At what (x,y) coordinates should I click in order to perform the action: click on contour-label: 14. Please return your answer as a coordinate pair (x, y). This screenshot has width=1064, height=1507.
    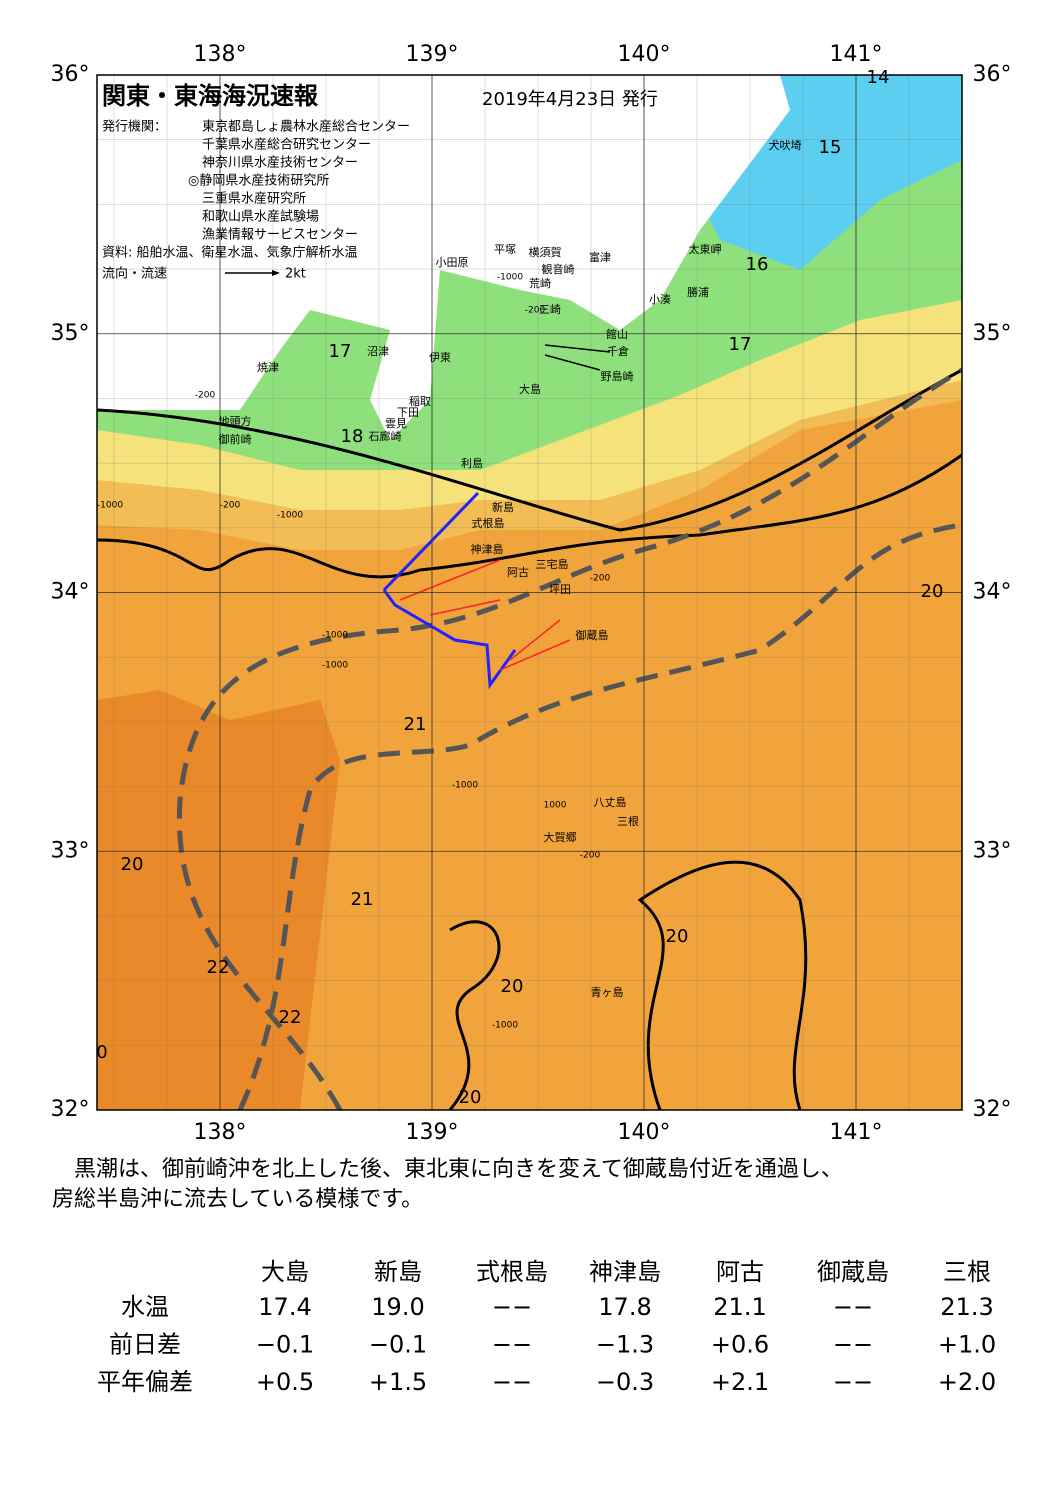
    Looking at the image, I should click on (878, 77).